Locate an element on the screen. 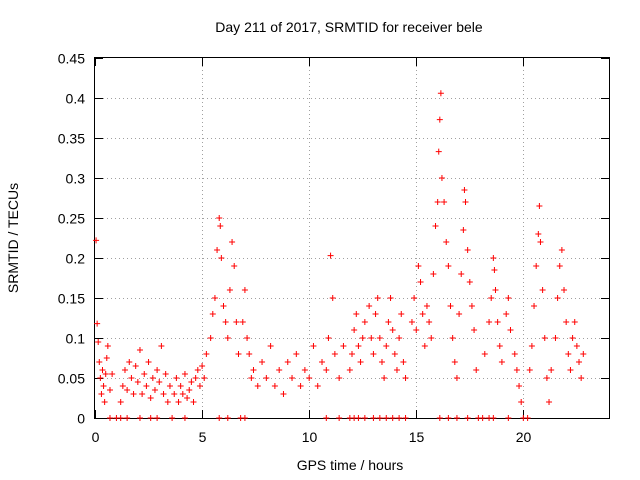 The image size is (640, 480). y-tick-label: 0.2 is located at coordinates (76, 259).